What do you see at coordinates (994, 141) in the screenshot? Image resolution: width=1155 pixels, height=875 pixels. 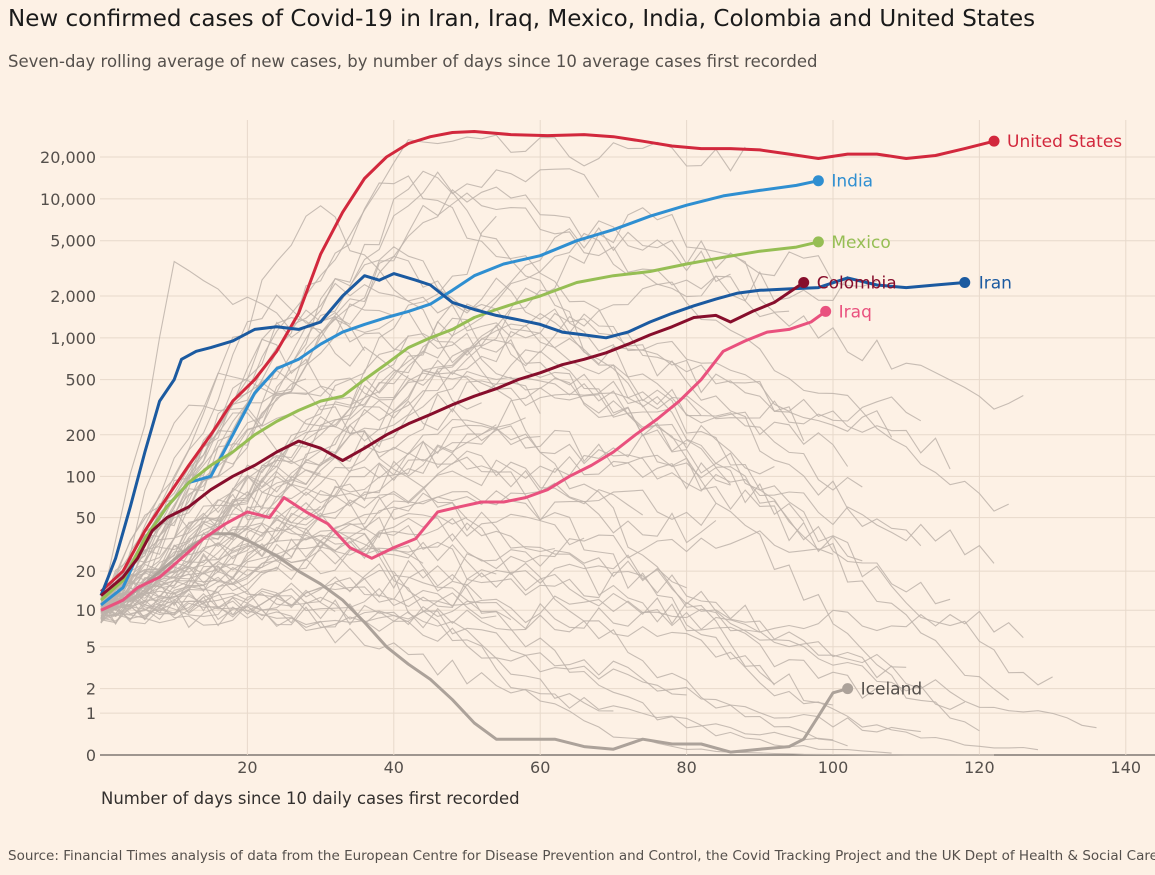 I see `series-end-point-united-states` at bounding box center [994, 141].